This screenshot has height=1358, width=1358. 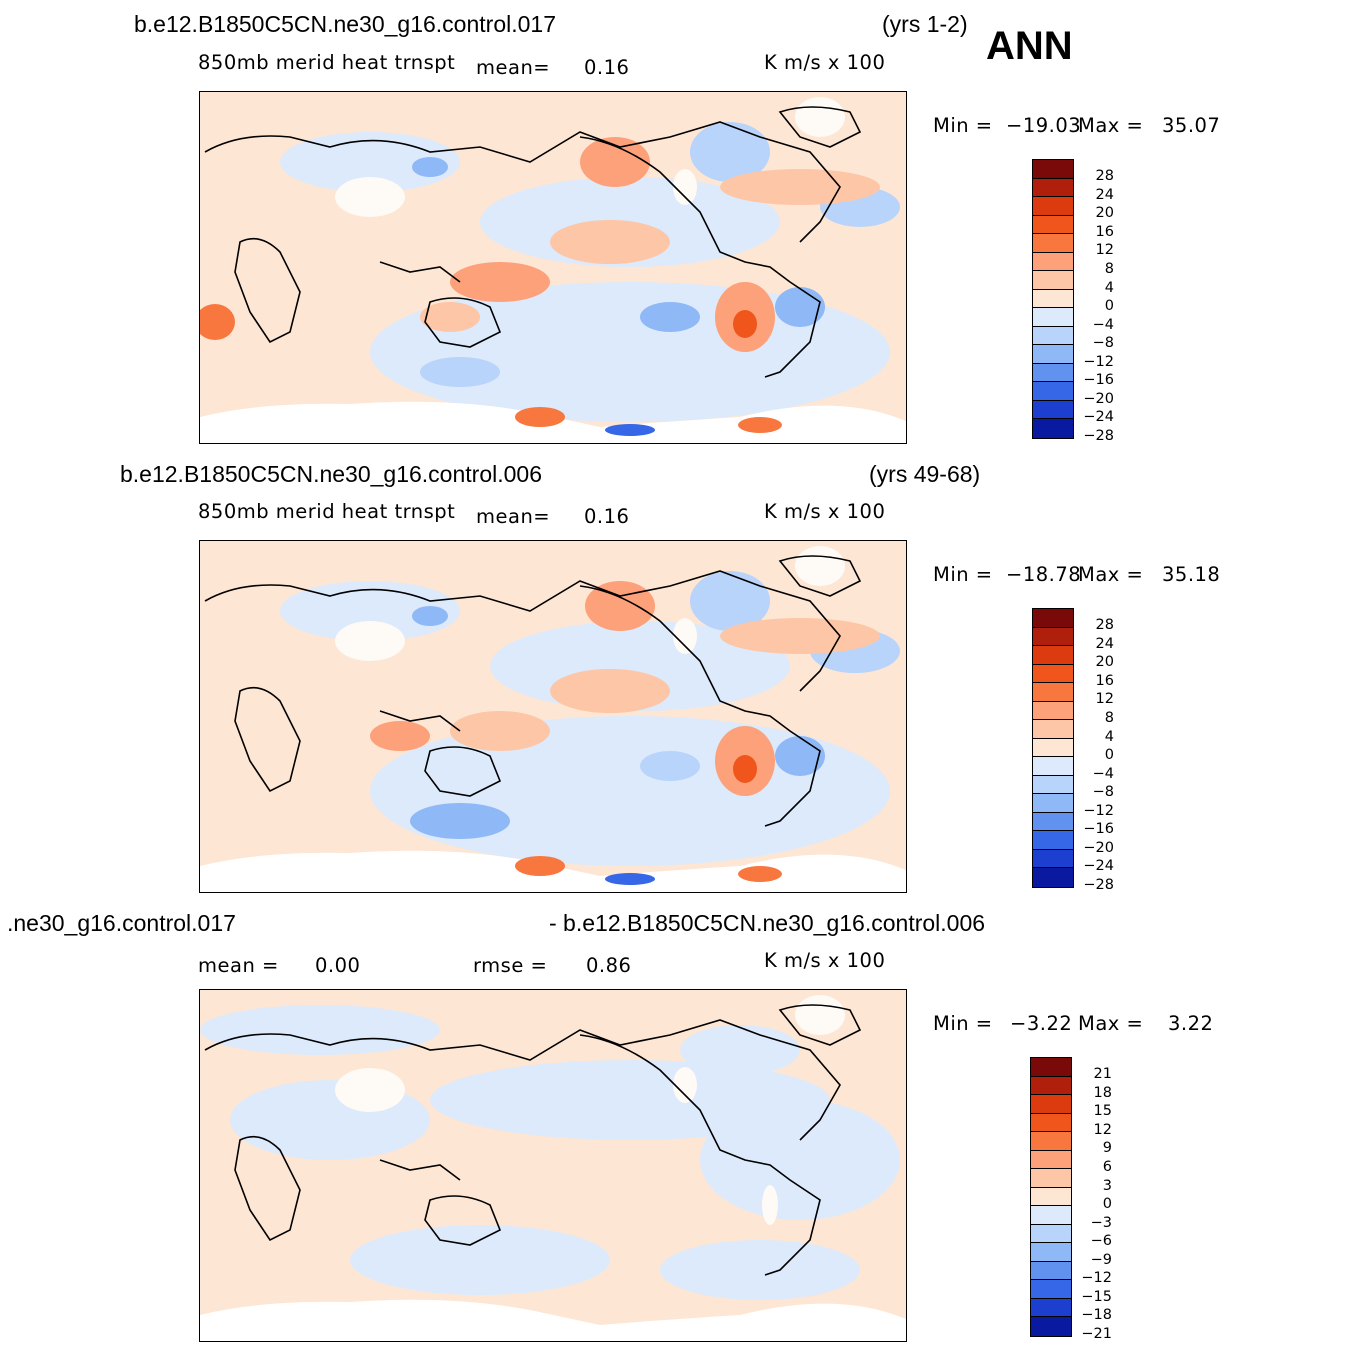 I want to click on panel2-map, so click(x=553, y=716).